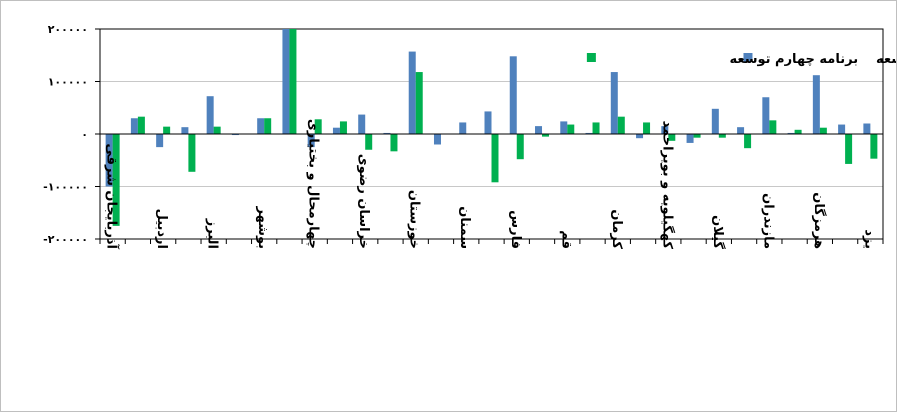  What do you see at coordinates (718, 232) in the screenshot?
I see `x-tick-label: گیلان` at bounding box center [718, 232].